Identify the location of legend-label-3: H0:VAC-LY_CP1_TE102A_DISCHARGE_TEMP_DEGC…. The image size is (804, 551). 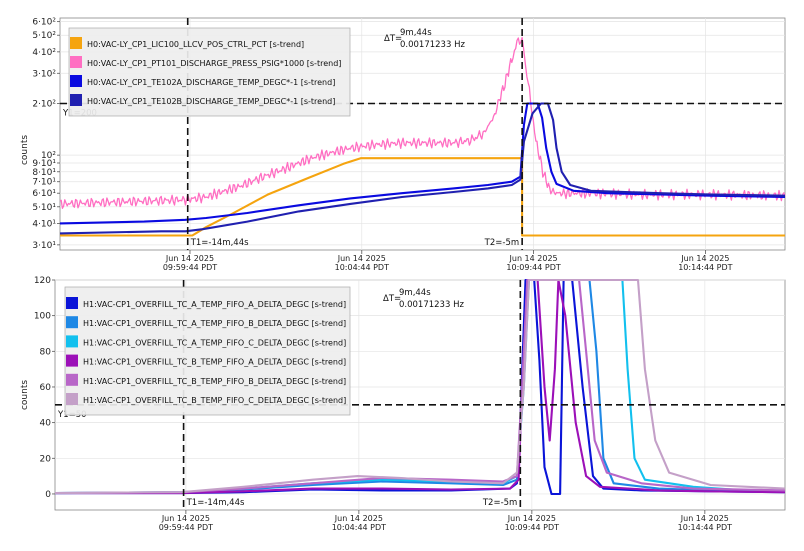
(211, 82).